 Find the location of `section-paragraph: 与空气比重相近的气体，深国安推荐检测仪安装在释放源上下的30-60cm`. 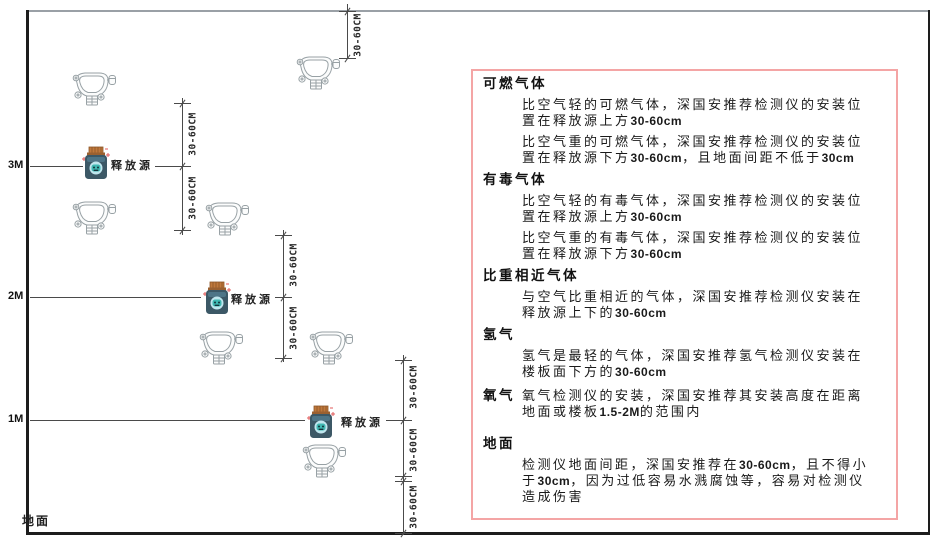

section-paragraph: 与空气比重相近的气体，深国安推荐检测仪安装在释放源上下的30-60cm is located at coordinates (693, 304).